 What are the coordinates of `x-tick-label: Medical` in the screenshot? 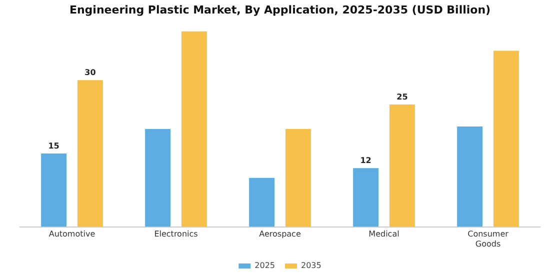 It's located at (384, 234).